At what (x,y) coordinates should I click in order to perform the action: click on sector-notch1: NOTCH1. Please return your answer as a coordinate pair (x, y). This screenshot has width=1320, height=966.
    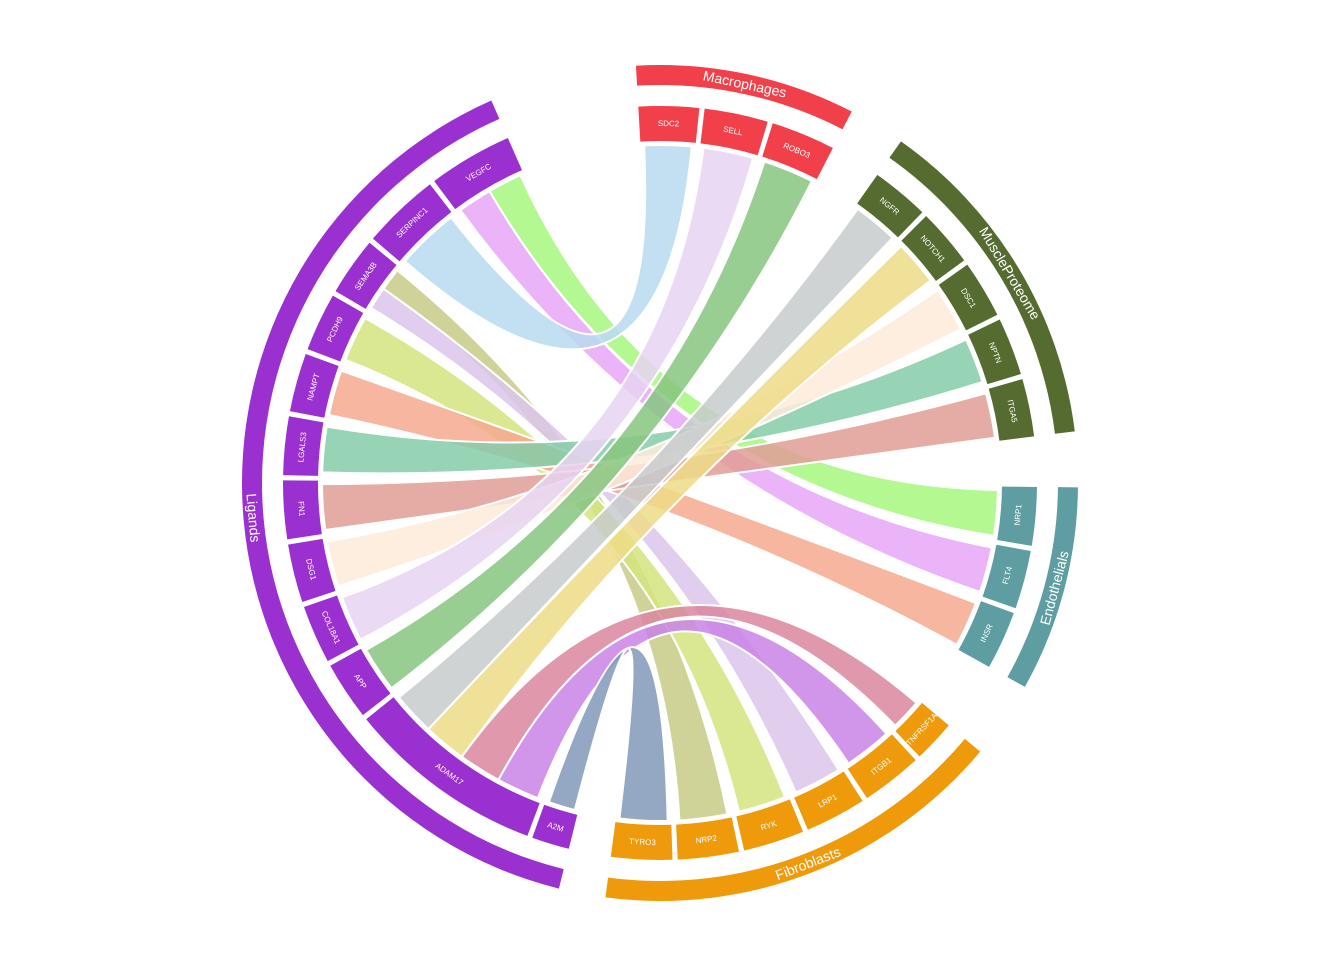
    Looking at the image, I should click on (933, 248).